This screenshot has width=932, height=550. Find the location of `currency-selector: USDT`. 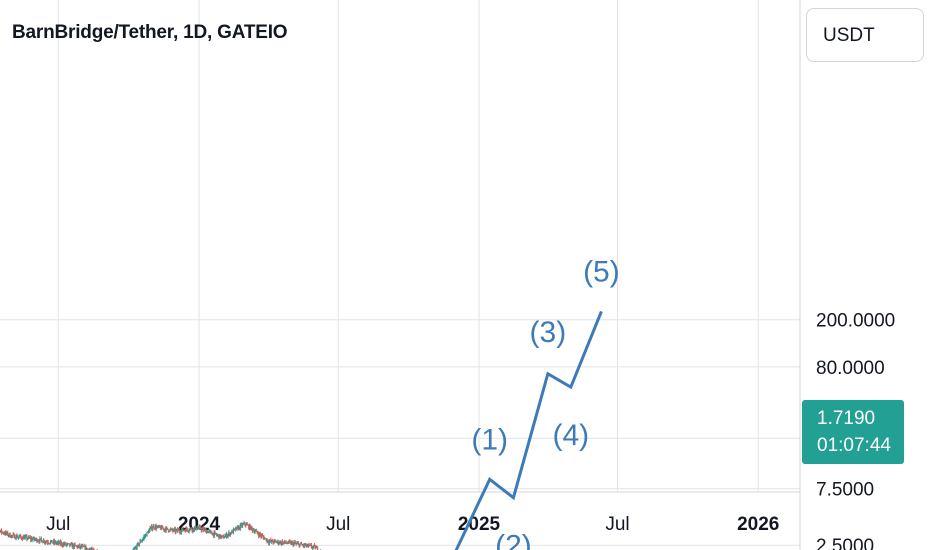

currency-selector: USDT is located at coordinates (865, 35).